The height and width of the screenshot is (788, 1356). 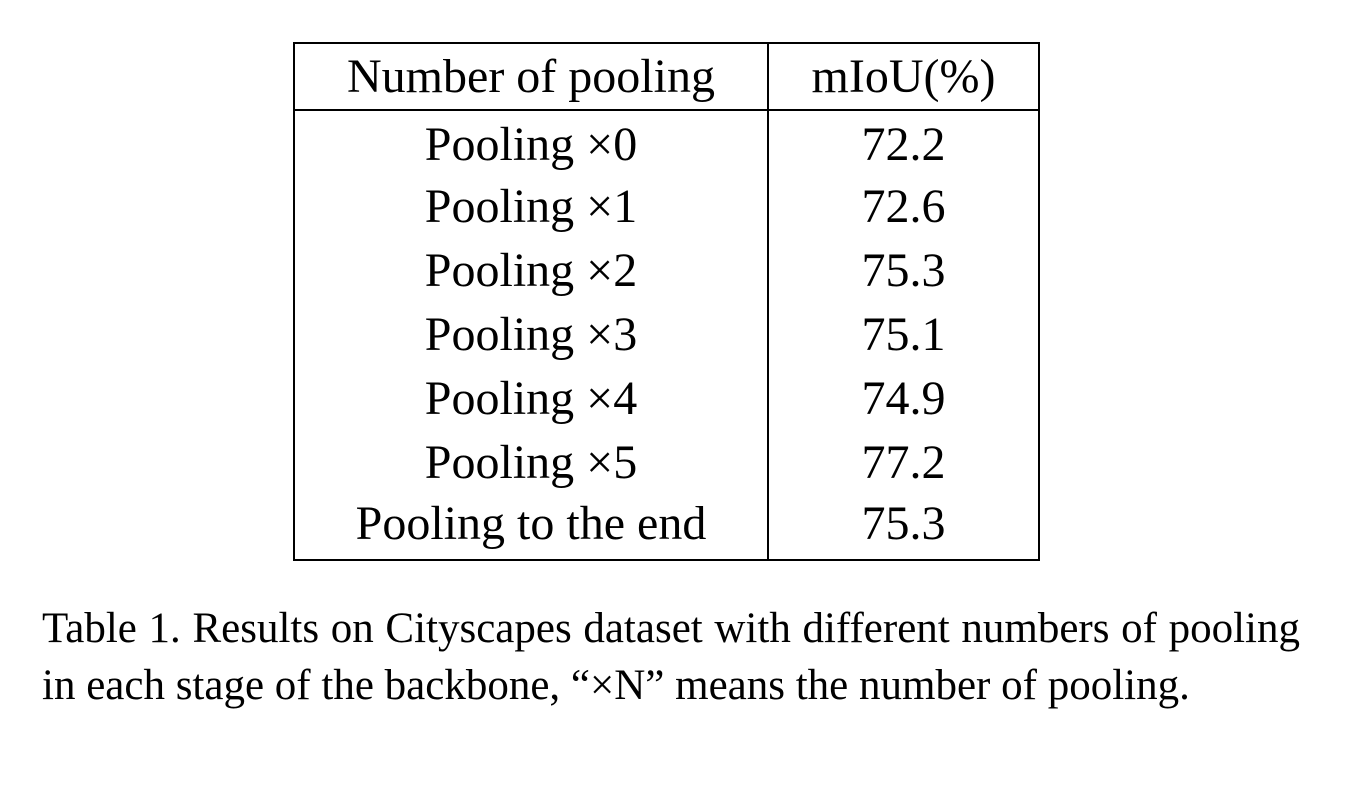 I want to click on pooling-cell: Pooling ×0, so click(x=531, y=142).